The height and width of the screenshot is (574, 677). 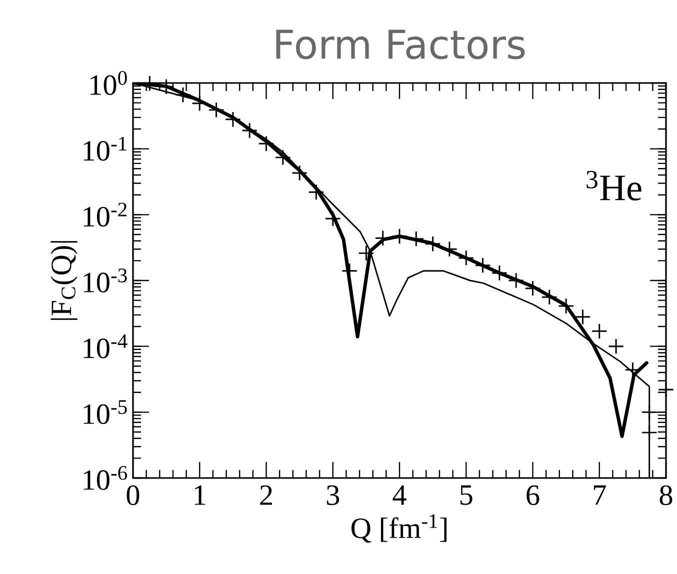 I want to click on x-tick-label: 4, so click(x=399, y=495).